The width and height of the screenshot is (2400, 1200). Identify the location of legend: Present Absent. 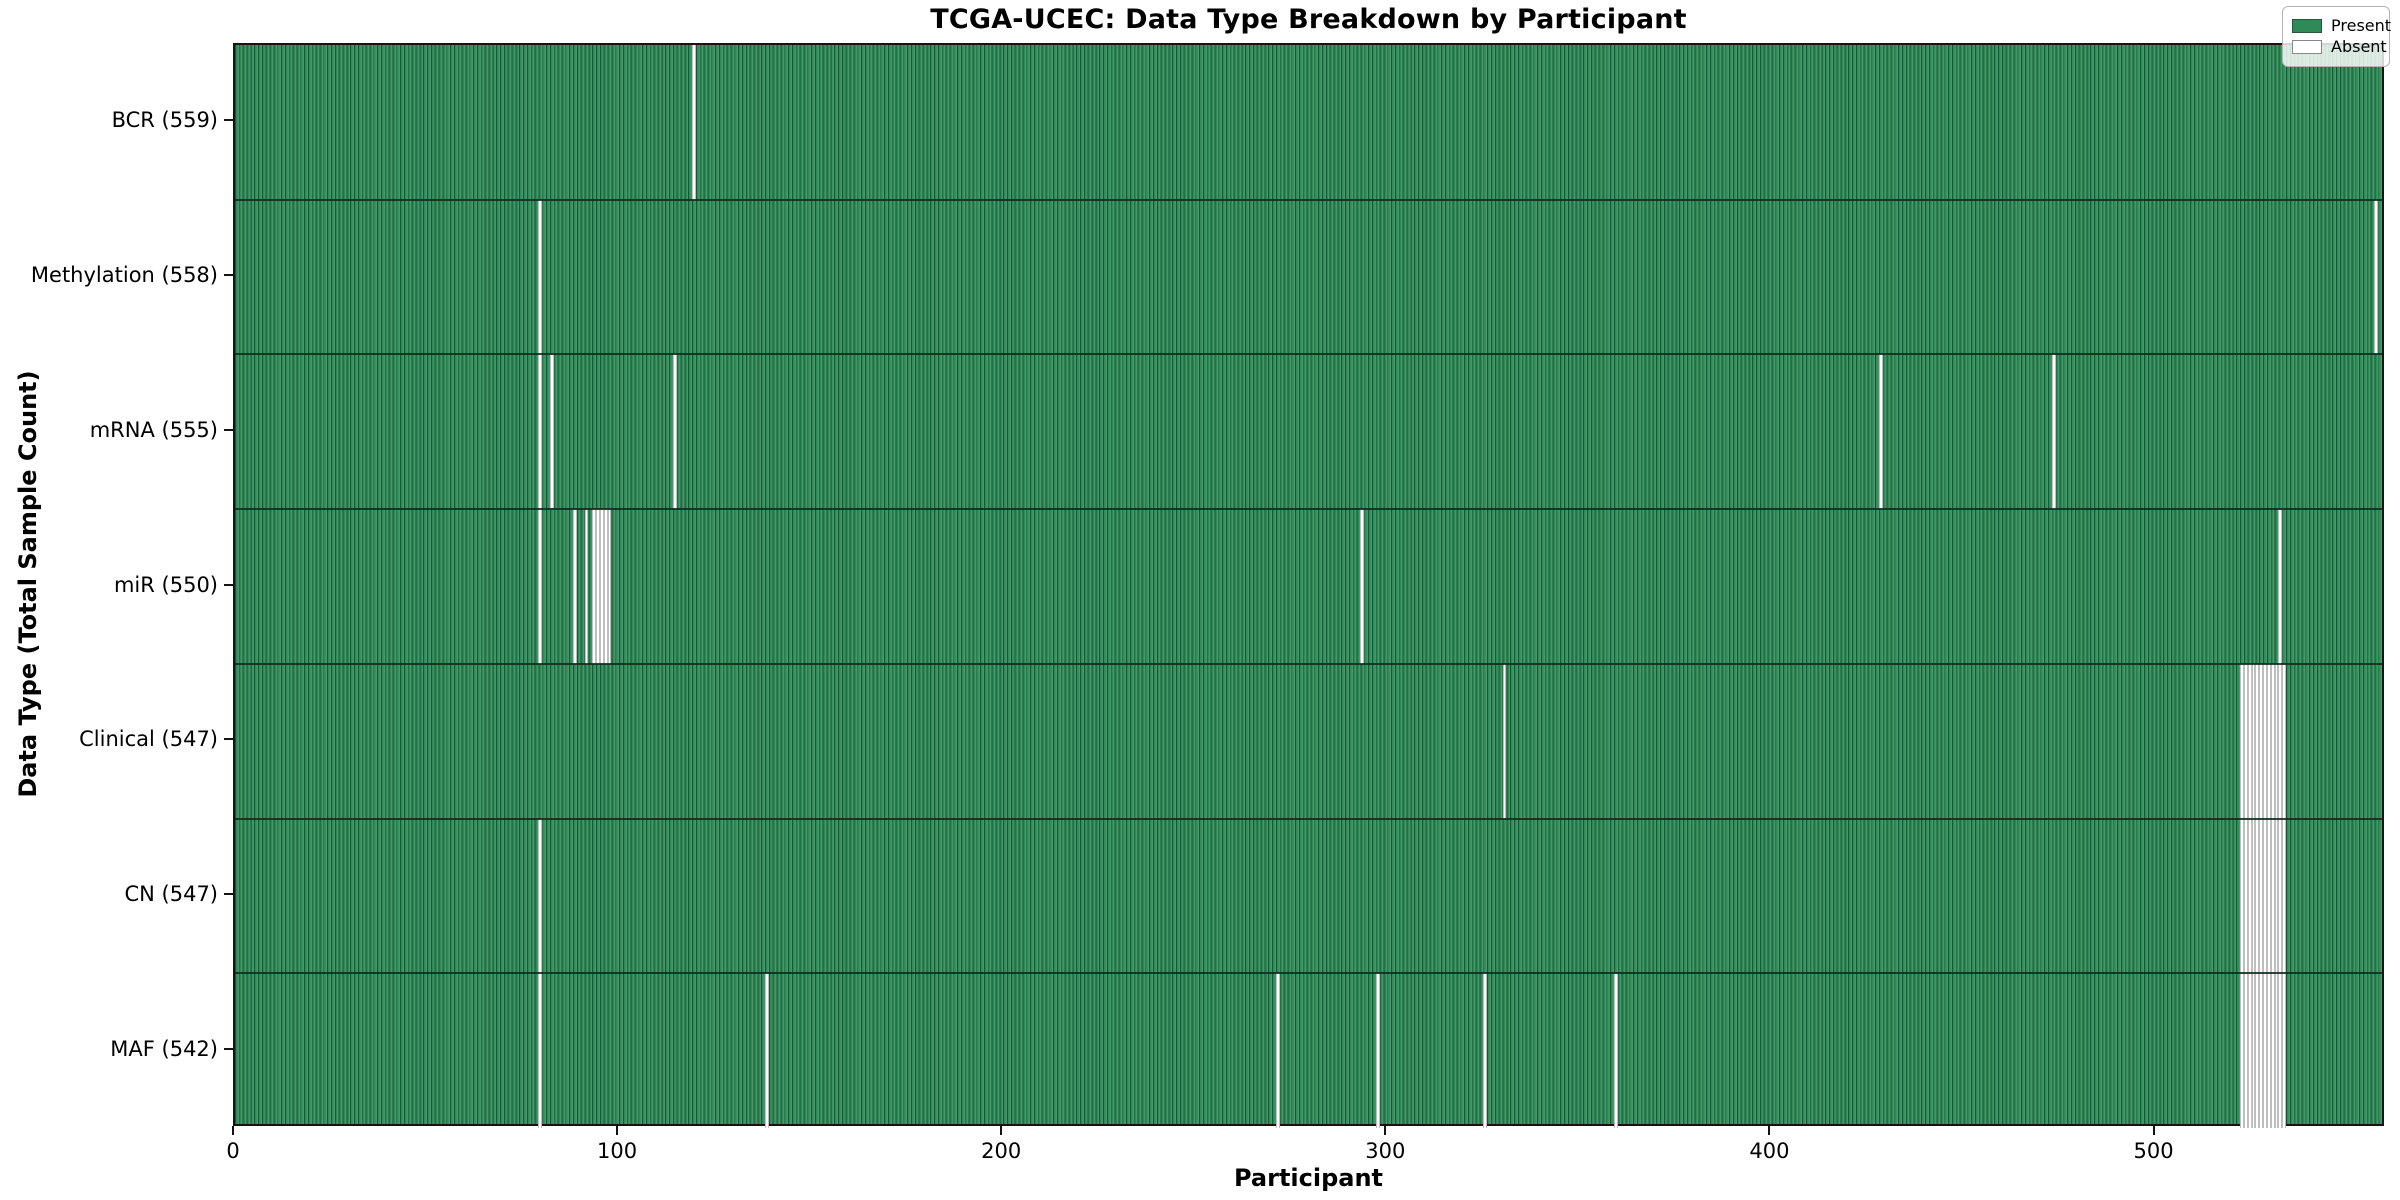
(2336, 36).